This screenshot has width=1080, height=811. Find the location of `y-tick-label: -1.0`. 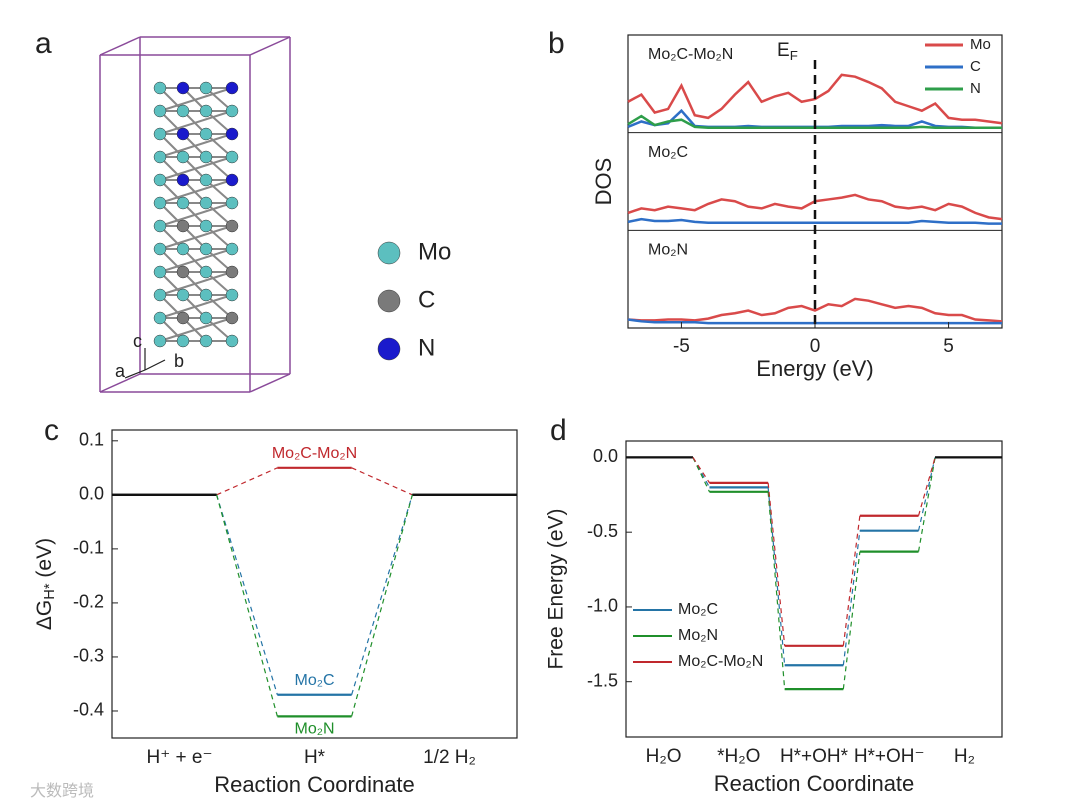

y-tick-label: -1.0 is located at coordinates (602, 606).